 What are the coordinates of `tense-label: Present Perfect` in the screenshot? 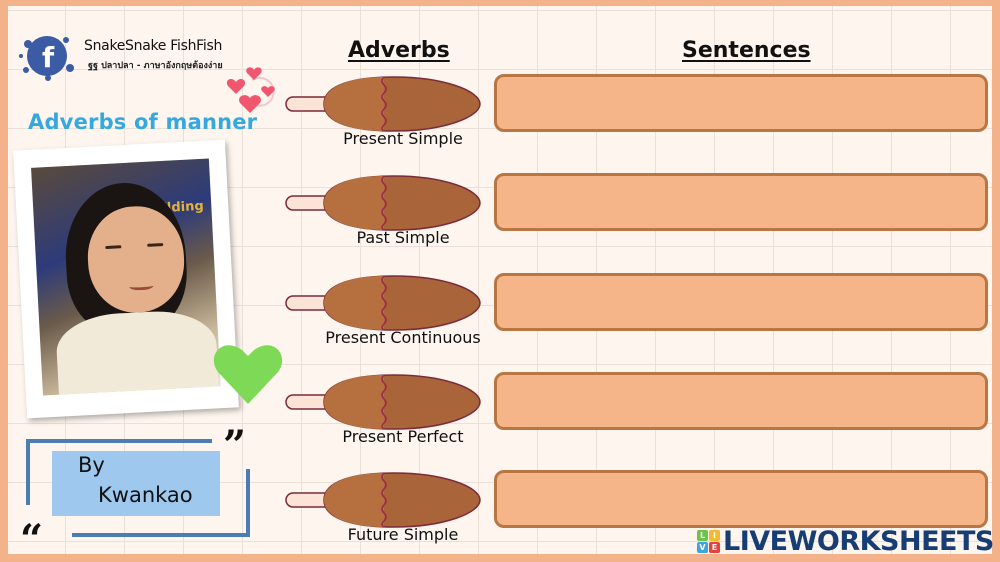 It's located at (403, 436).